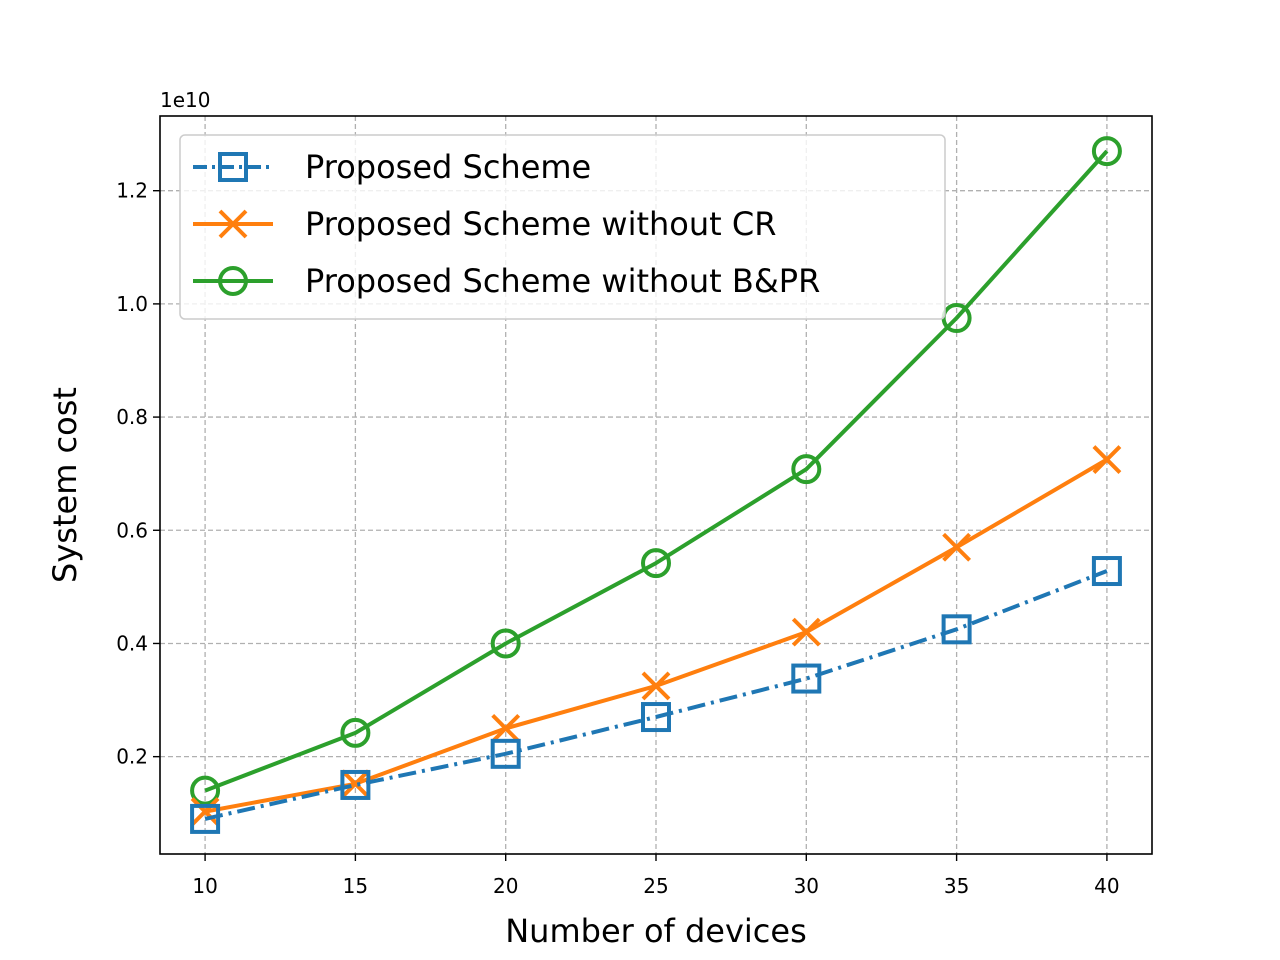  What do you see at coordinates (185, 100) in the screenshot?
I see `y-offset-label: 1e10` at bounding box center [185, 100].